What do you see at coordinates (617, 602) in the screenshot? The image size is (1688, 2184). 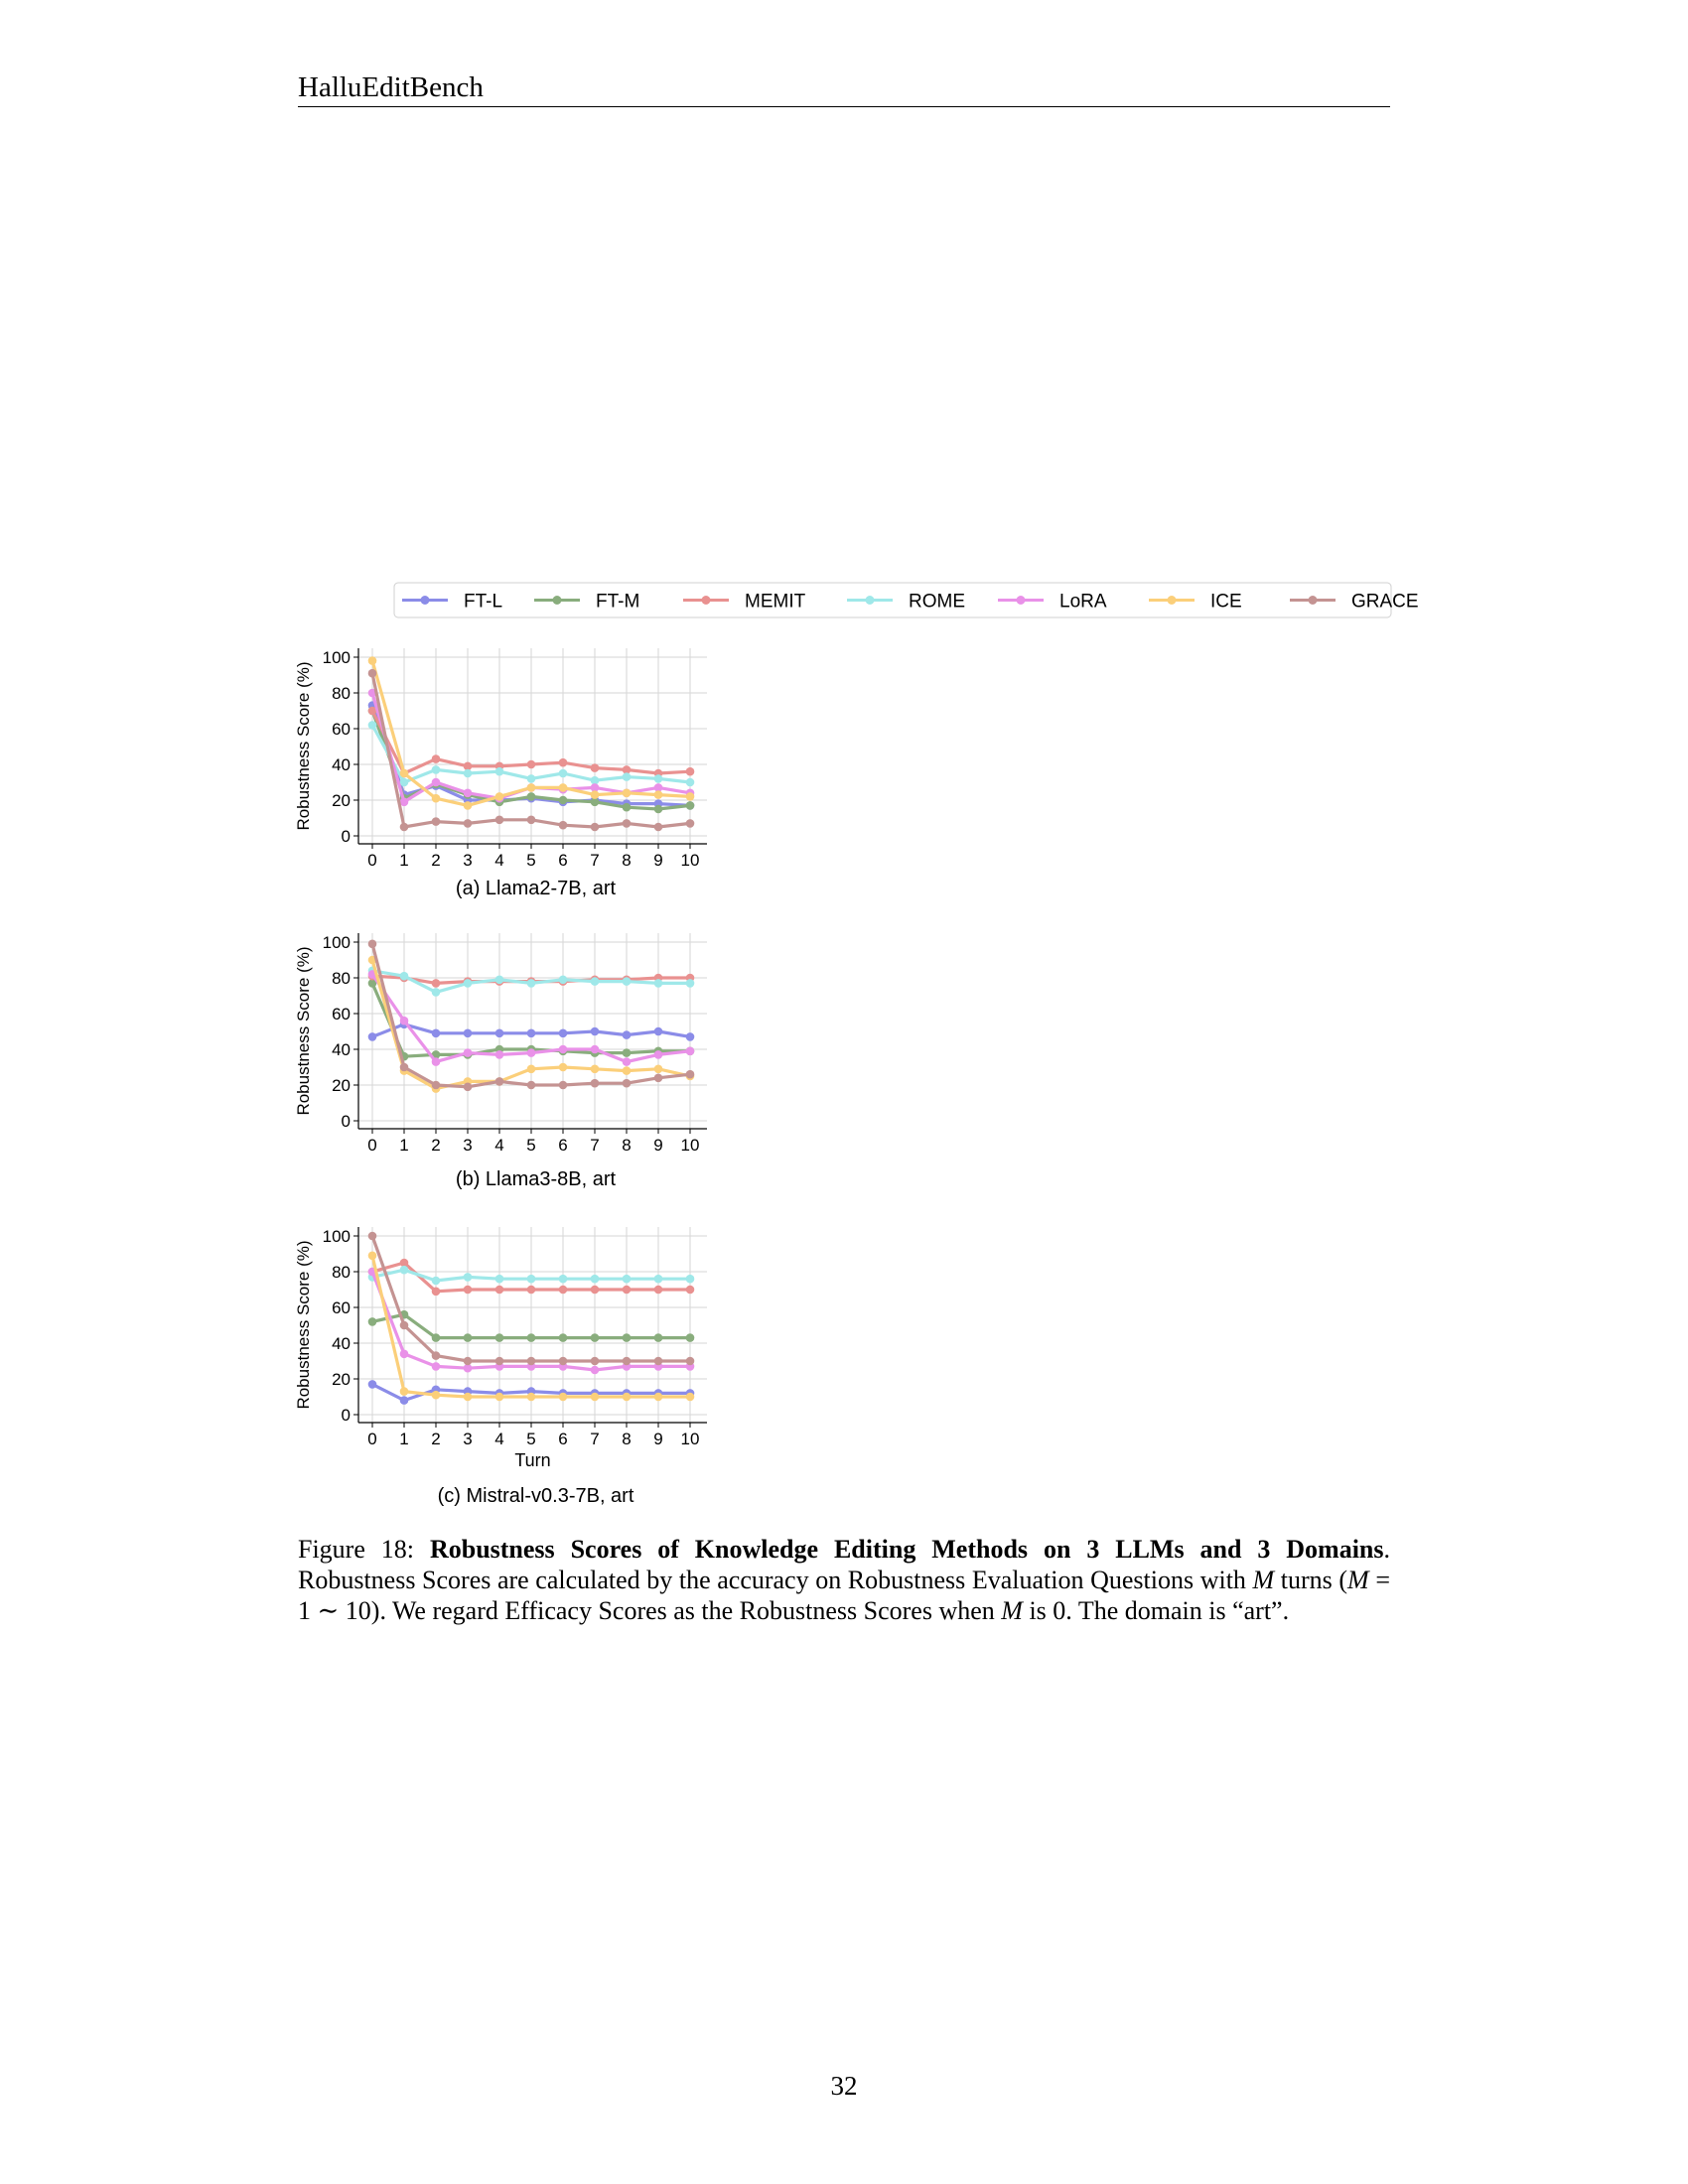 I see `legend-label-ft-m: FT-M` at bounding box center [617, 602].